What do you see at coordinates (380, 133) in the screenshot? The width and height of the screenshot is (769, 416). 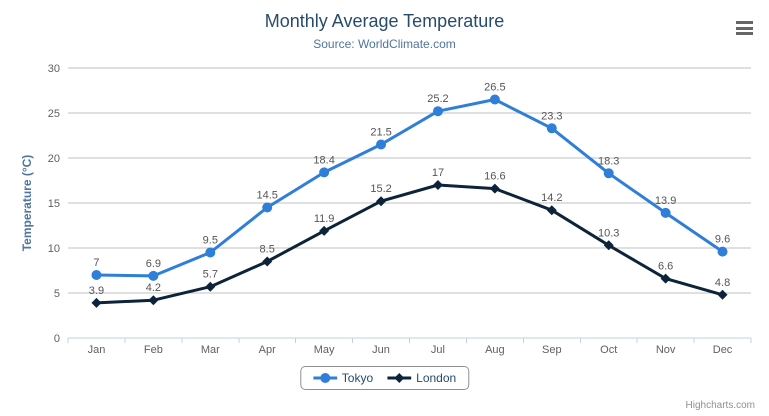 I see `data-label-tokyo-jun: 21.5` at bounding box center [380, 133].